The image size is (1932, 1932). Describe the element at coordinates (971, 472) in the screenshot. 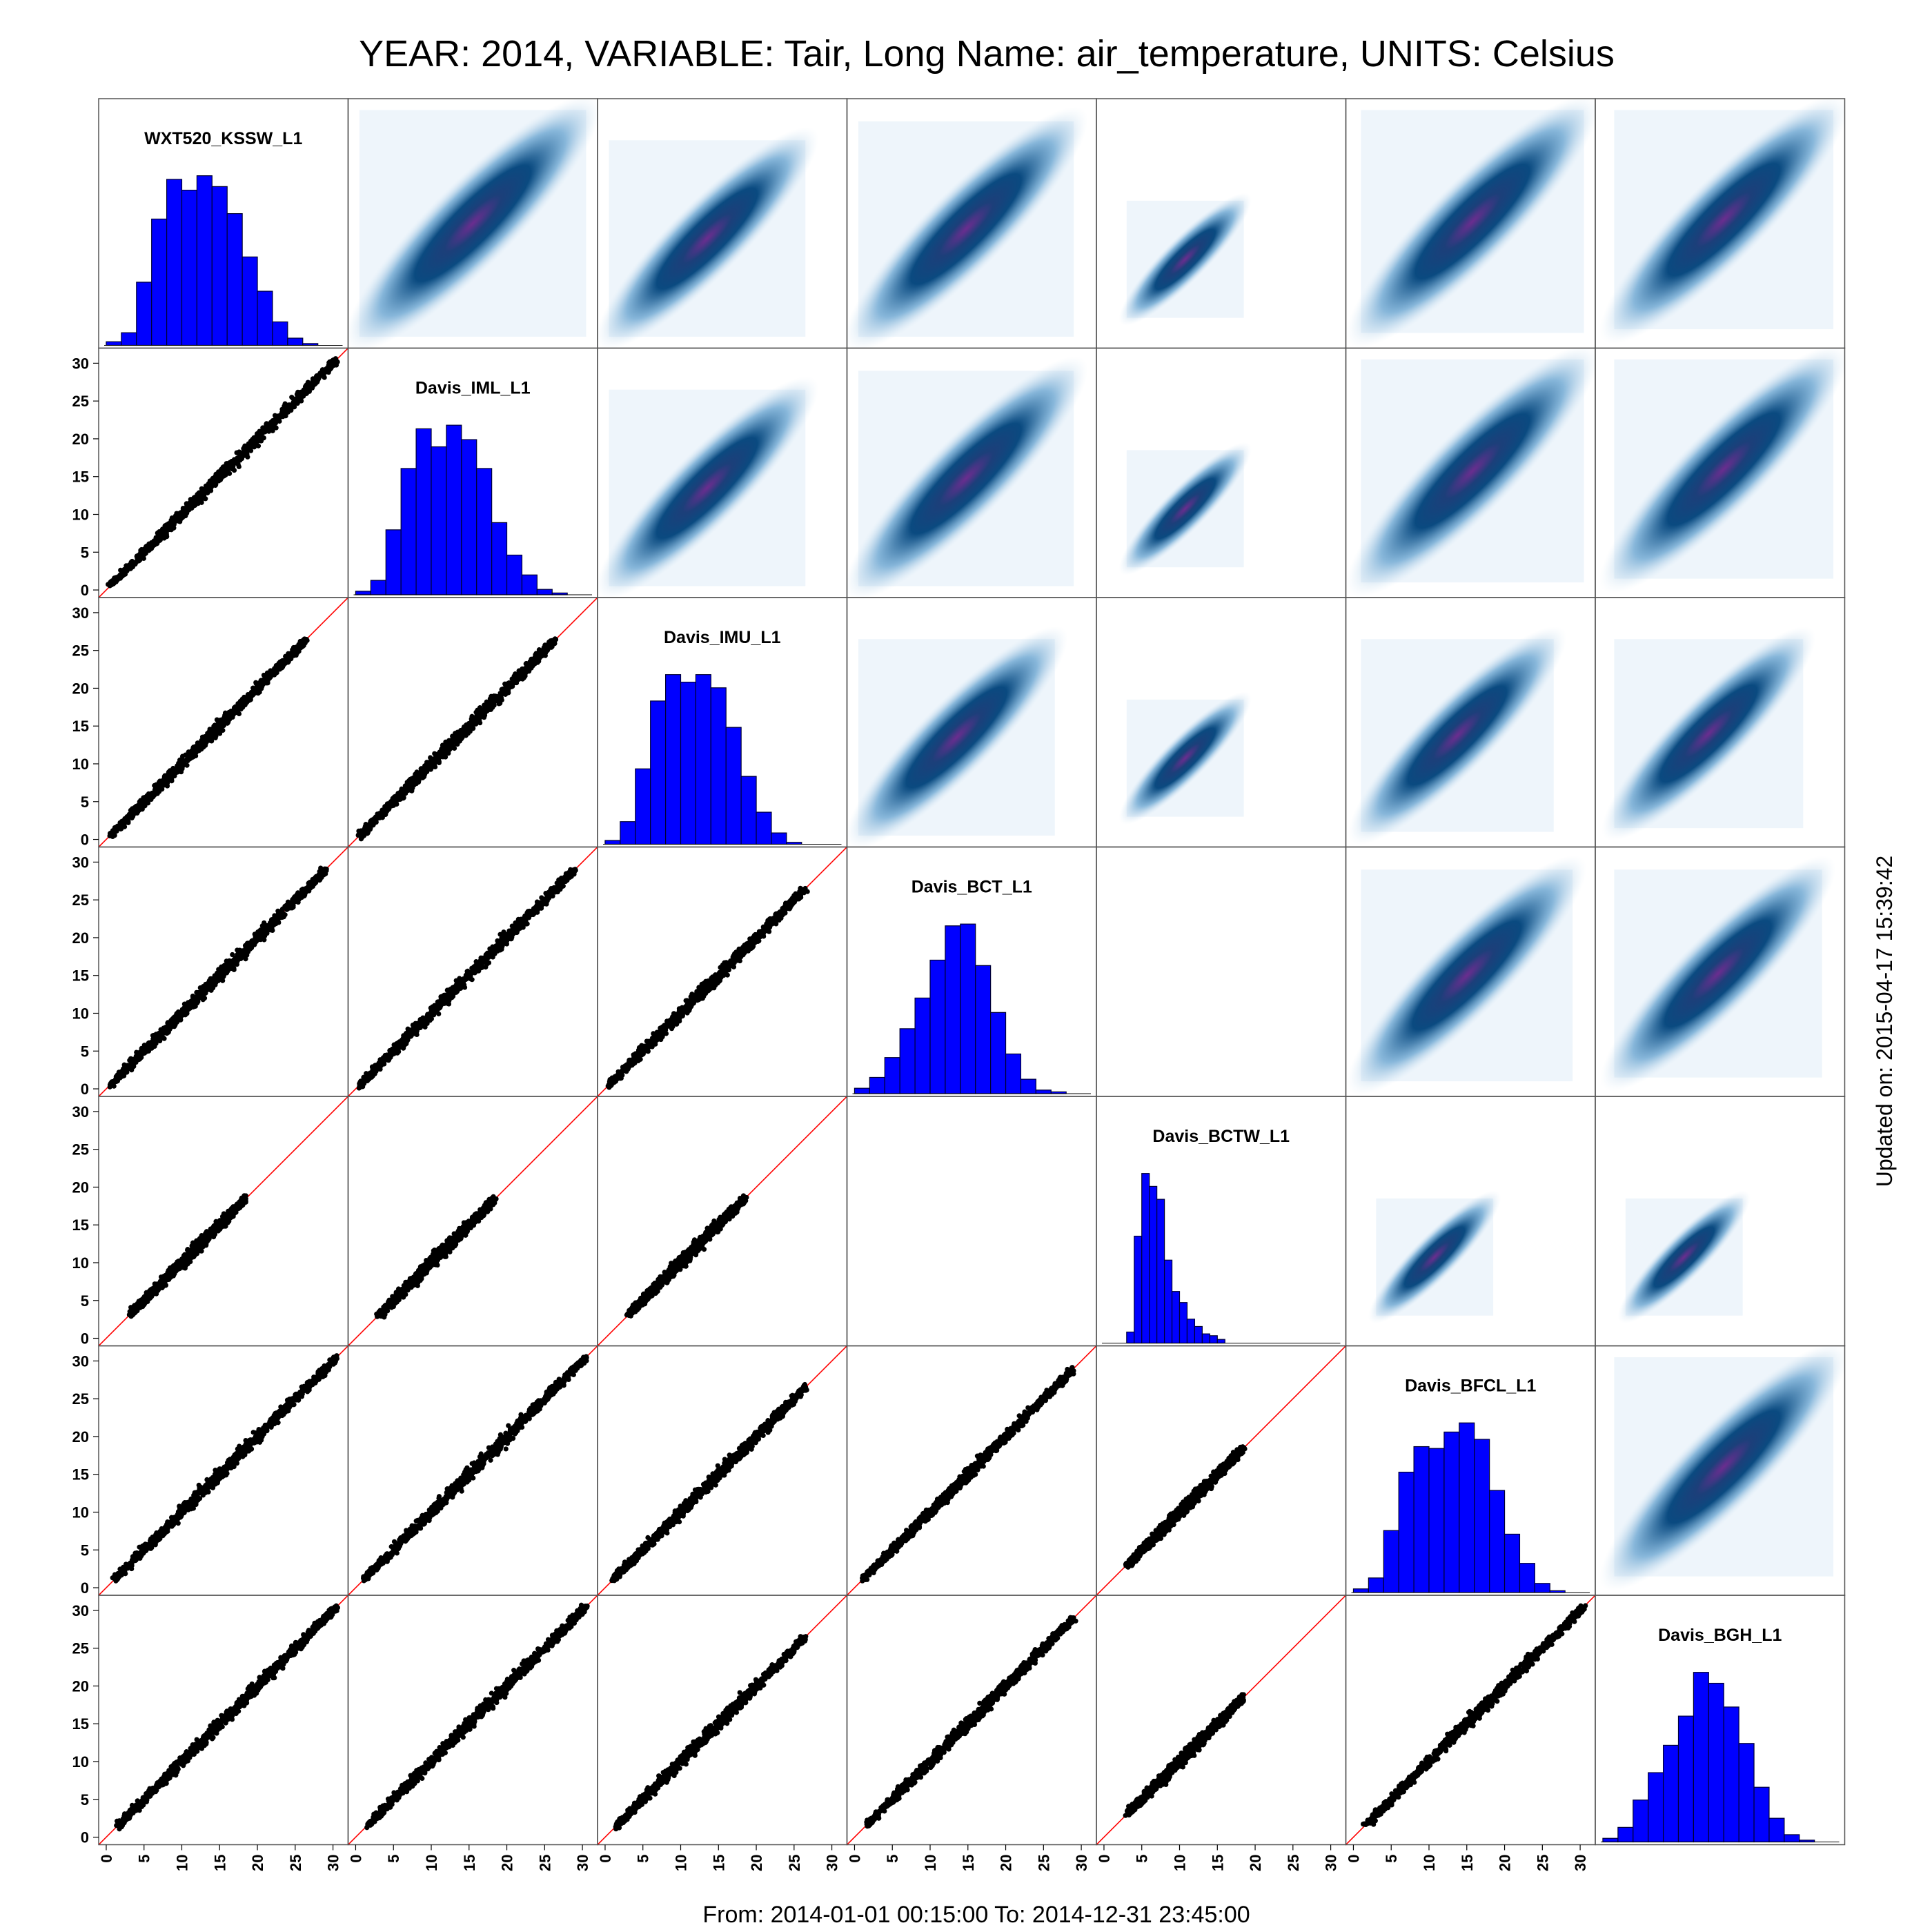

I see `panel-r1-c3` at that location.